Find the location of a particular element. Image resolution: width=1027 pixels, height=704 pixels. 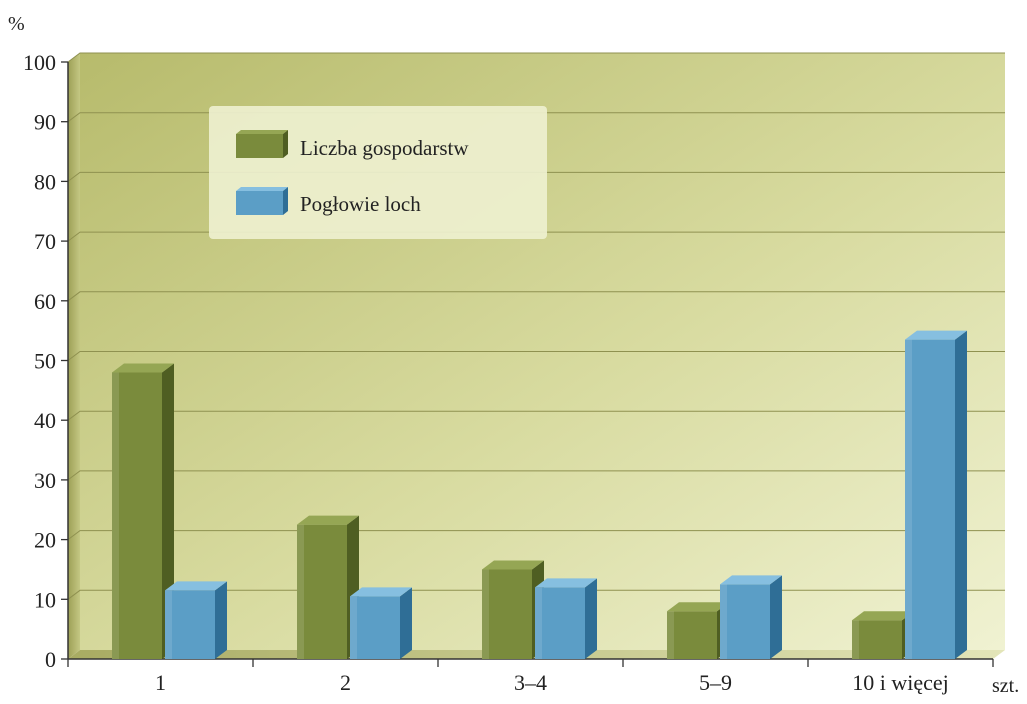

y-tick-label: 70 is located at coordinates (45, 241).